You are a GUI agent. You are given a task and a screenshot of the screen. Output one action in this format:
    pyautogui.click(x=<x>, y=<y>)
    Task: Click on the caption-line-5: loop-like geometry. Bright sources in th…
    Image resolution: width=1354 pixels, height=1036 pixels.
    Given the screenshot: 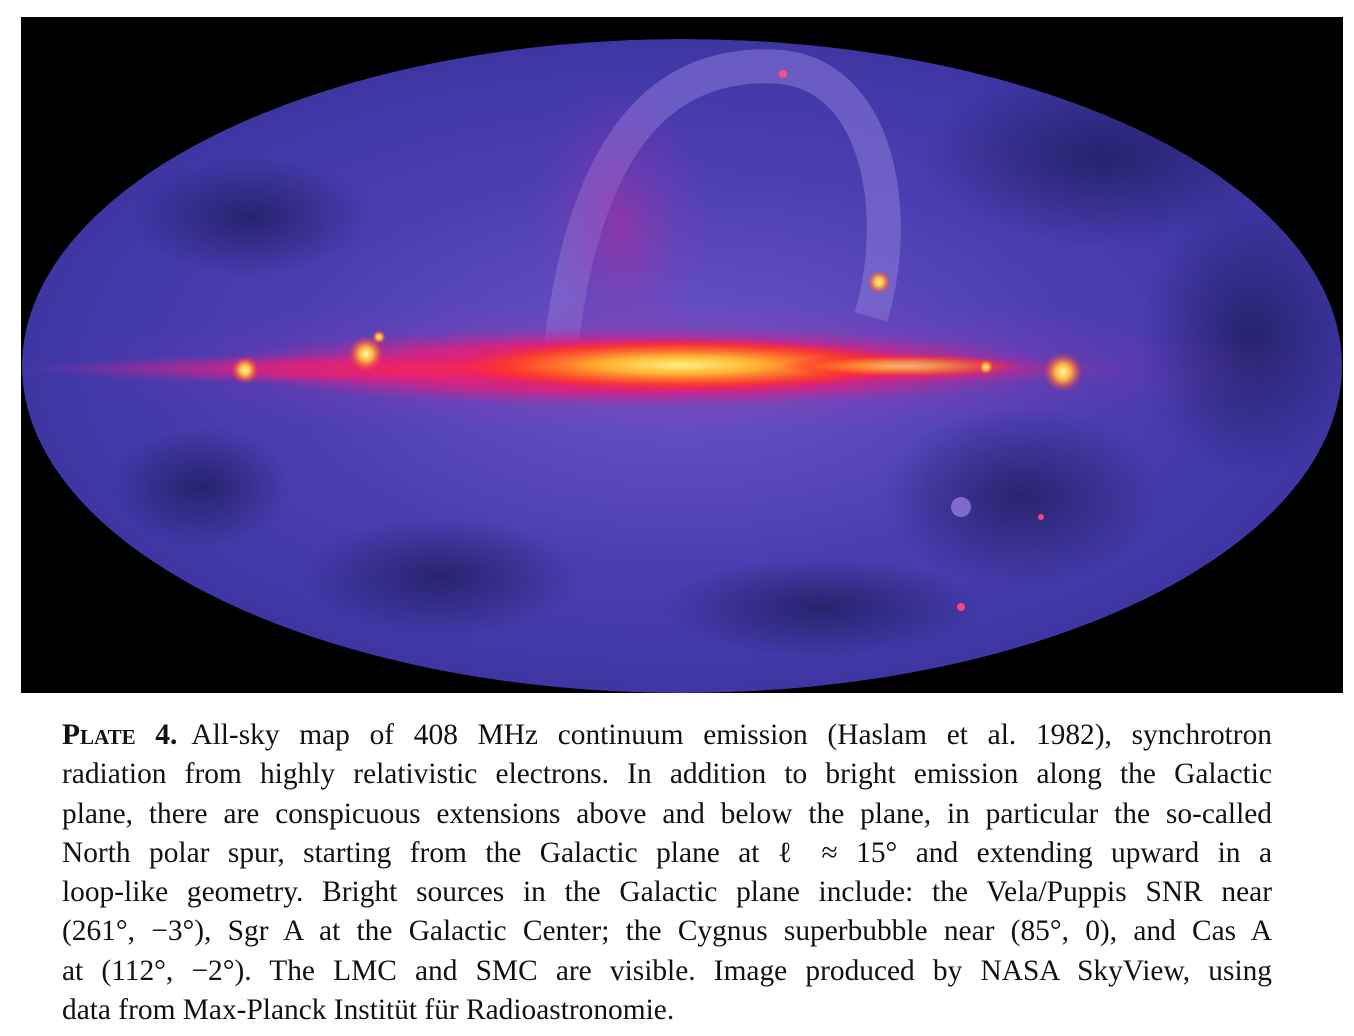 What is the action you would take?
    pyautogui.click(x=667, y=892)
    